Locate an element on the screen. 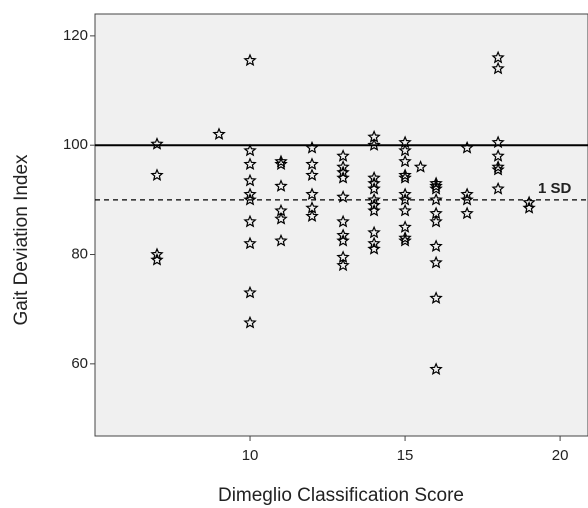 This screenshot has height=508, width=588. y-tick-label: 60 is located at coordinates (79, 363).